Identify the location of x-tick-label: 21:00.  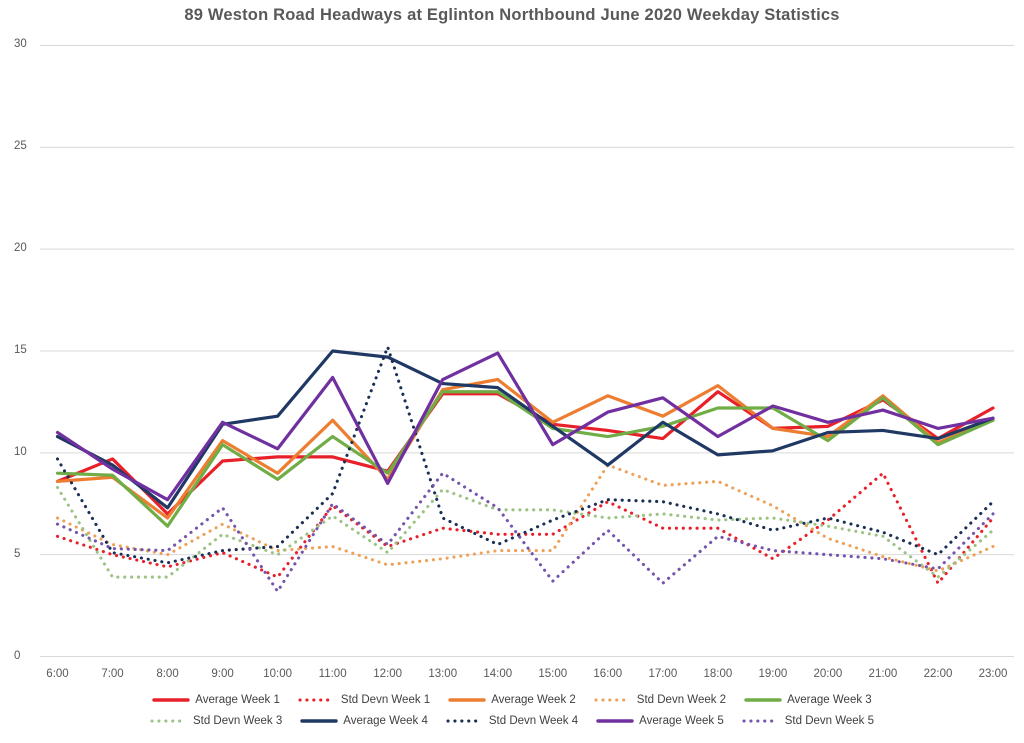
(883, 674).